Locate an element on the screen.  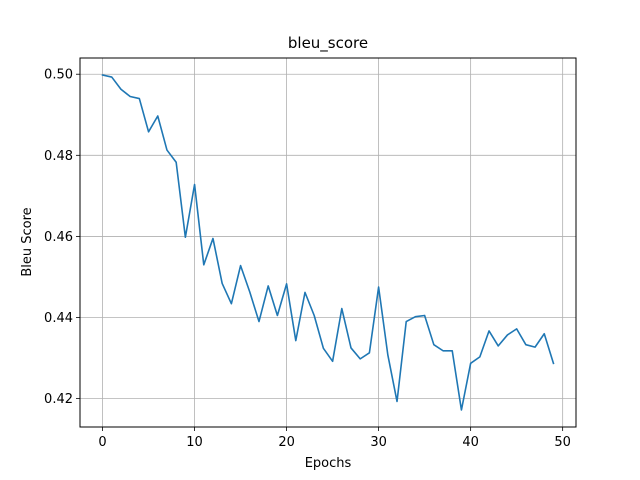
chart-title: bleu_score is located at coordinates (328, 43).